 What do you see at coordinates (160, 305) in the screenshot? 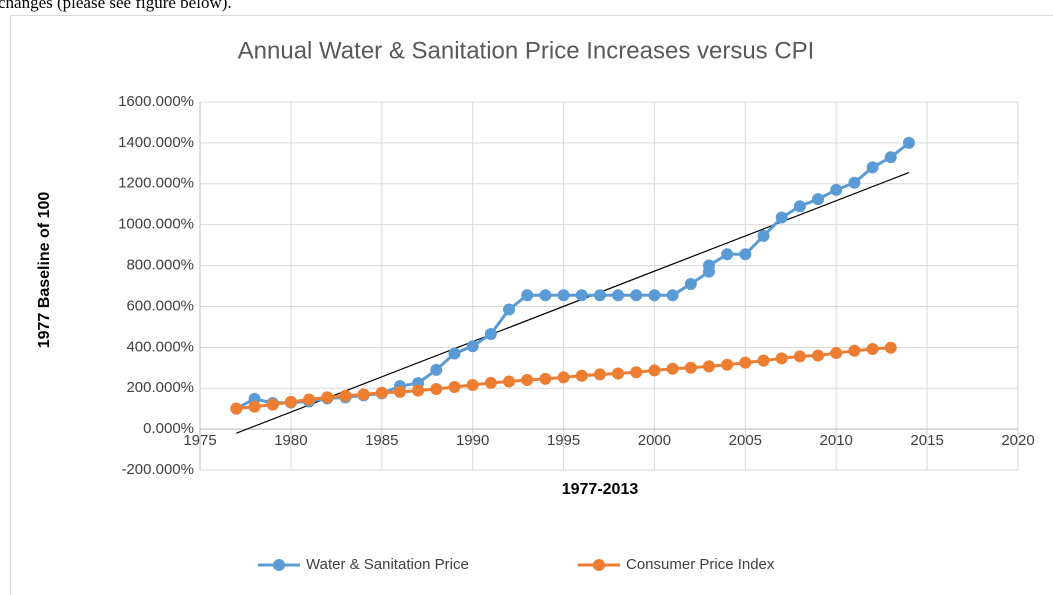
I see `y-tick-label: 600.000%` at bounding box center [160, 305].